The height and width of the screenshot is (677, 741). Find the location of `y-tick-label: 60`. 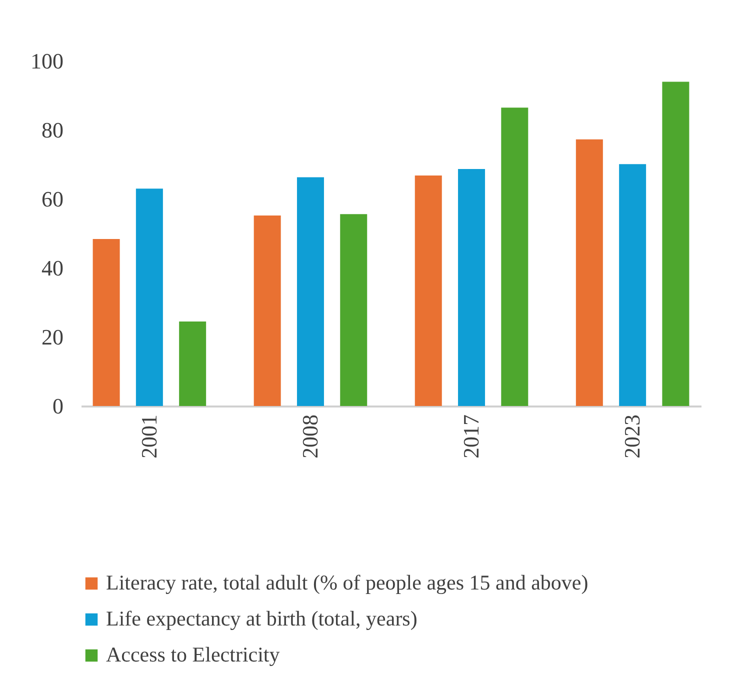

y-tick-label: 60 is located at coordinates (53, 199).